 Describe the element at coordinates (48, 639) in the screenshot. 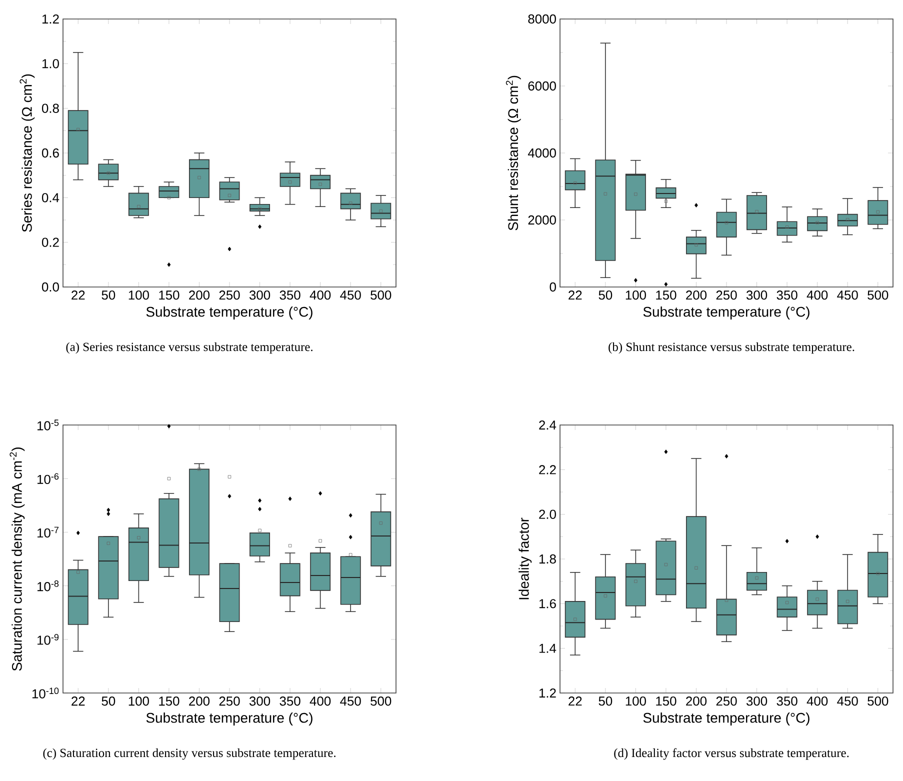

I see `y-tick-label: 10$^{-9}$` at that location.